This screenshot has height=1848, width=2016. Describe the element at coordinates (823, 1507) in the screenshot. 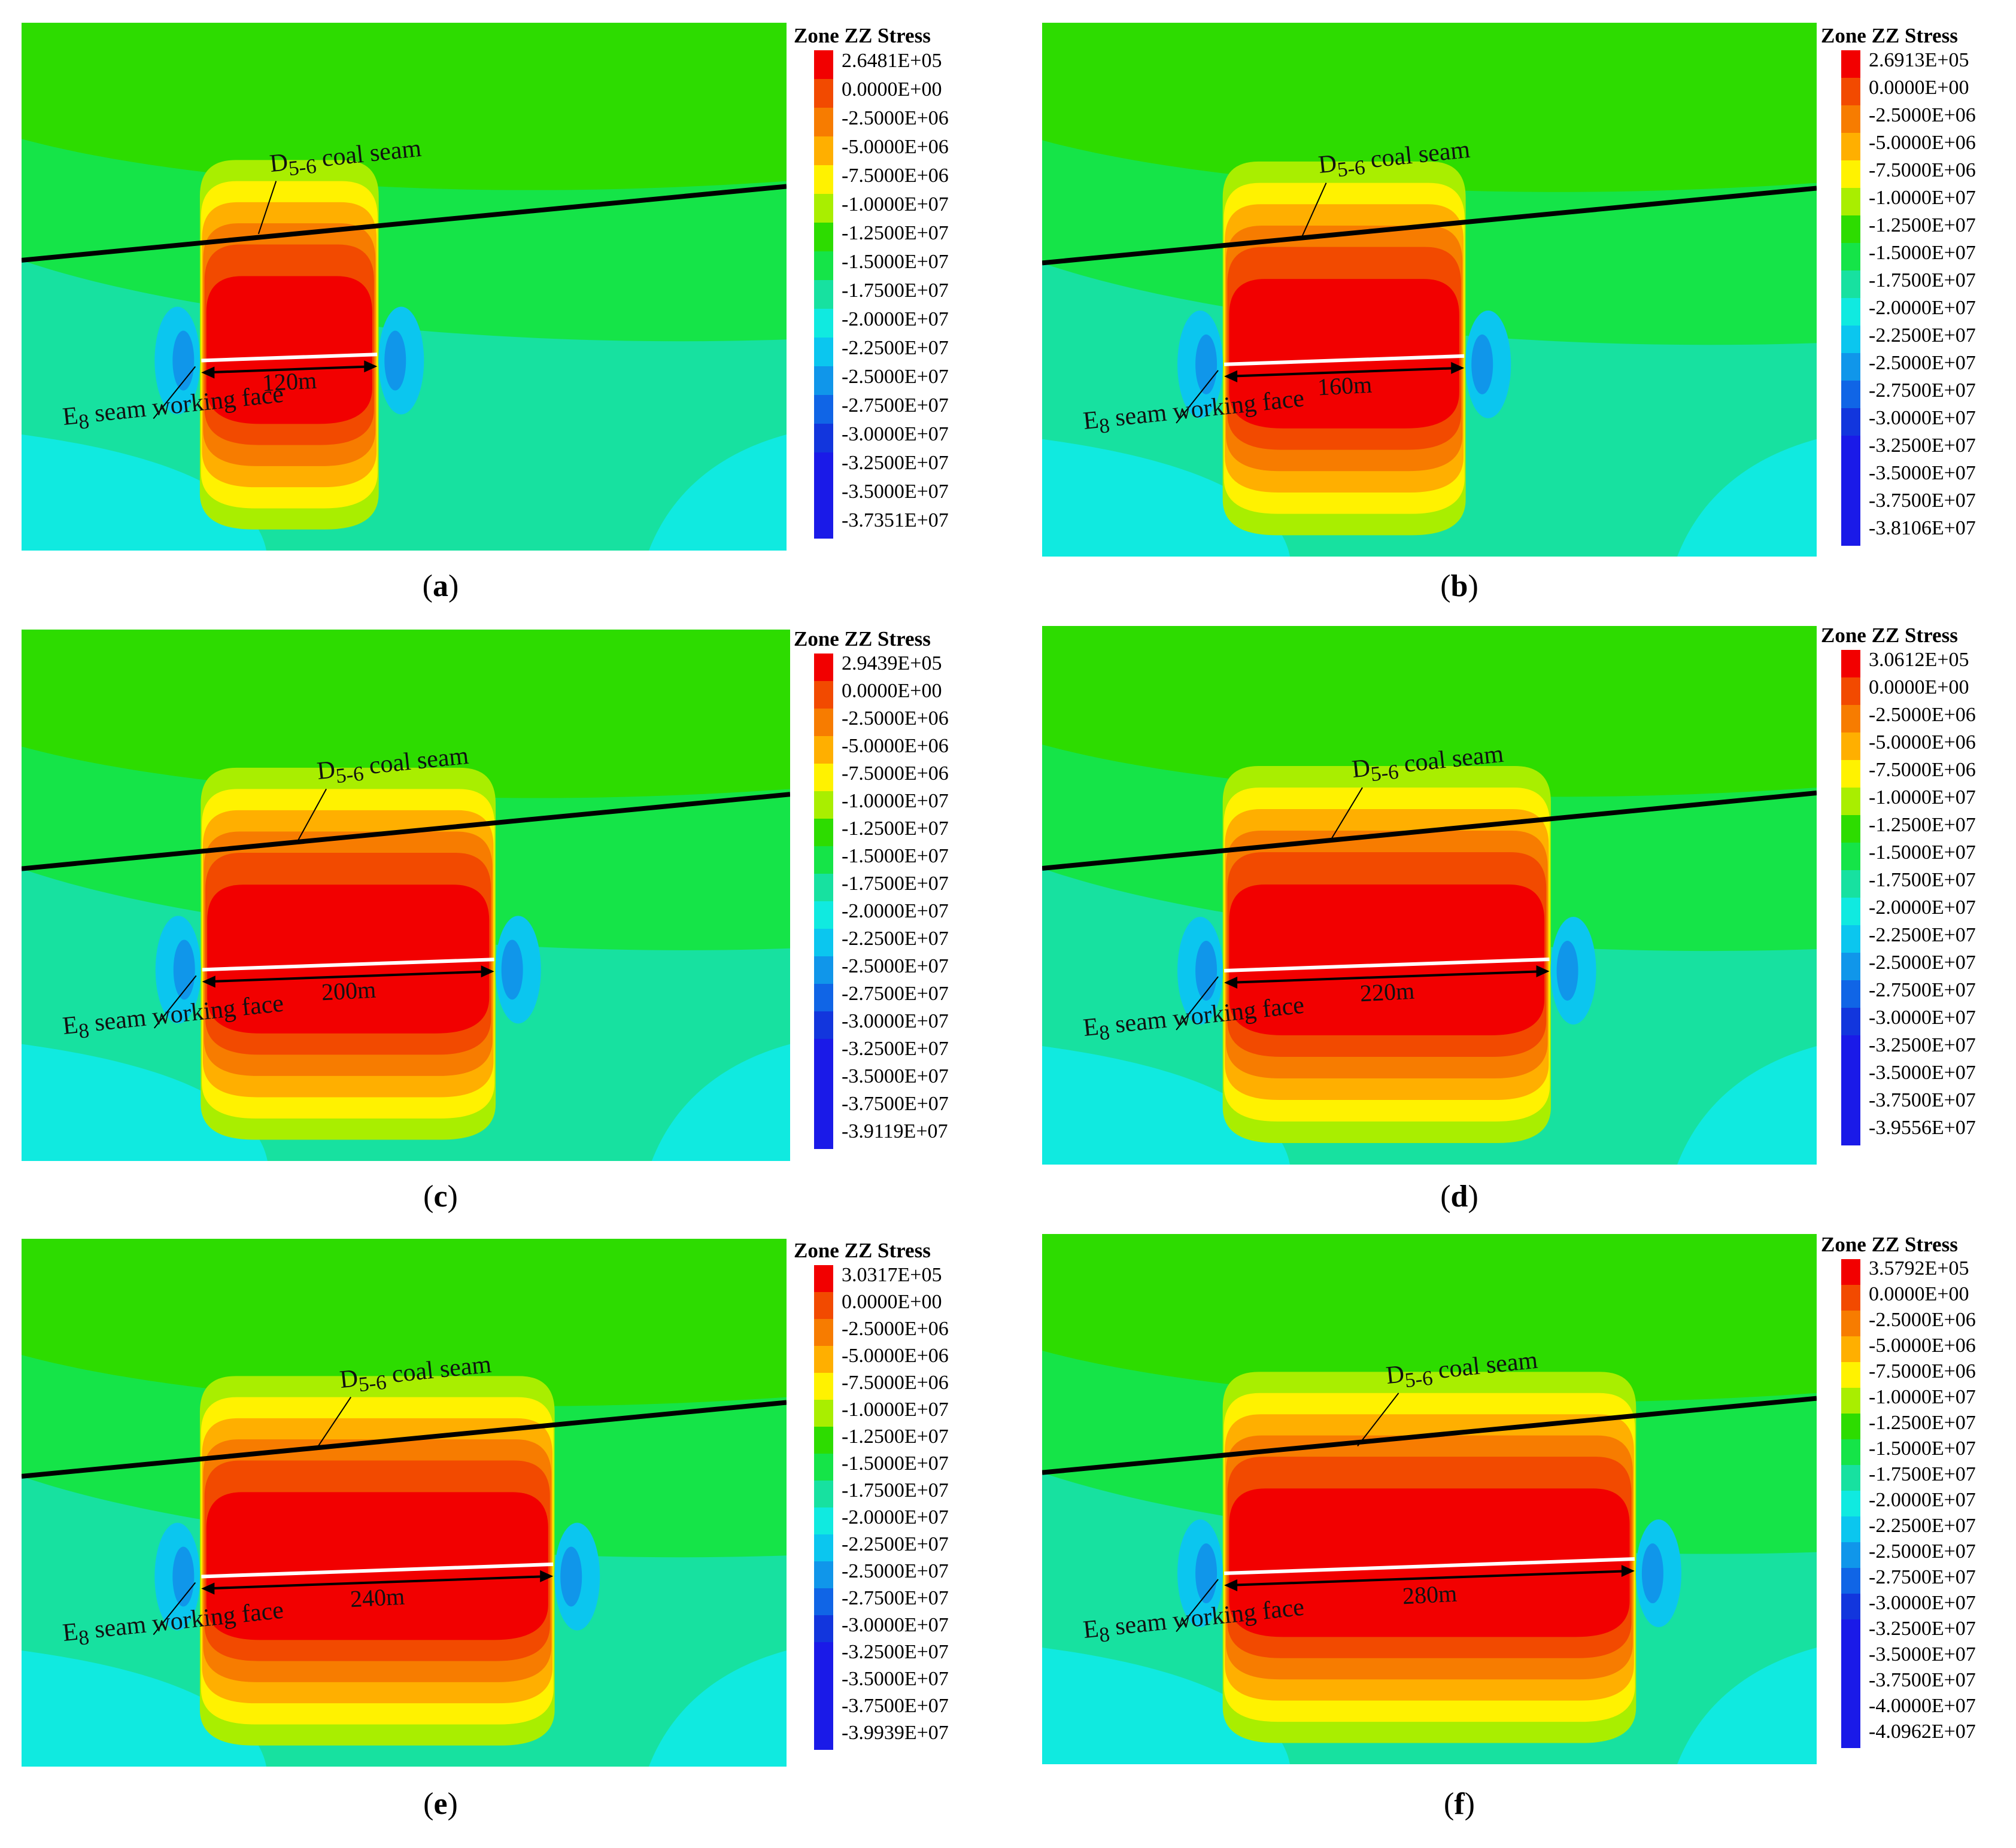

I see `legend-color-bar` at that location.